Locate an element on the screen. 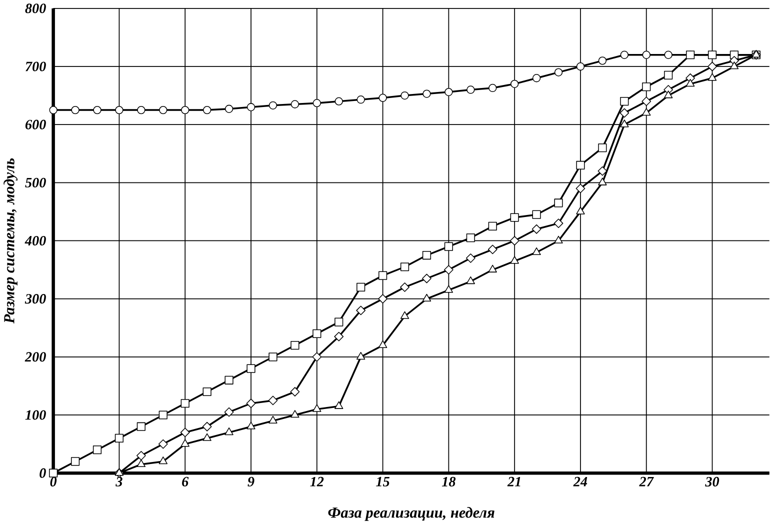  x-tick-label: 12 is located at coordinates (317, 481).